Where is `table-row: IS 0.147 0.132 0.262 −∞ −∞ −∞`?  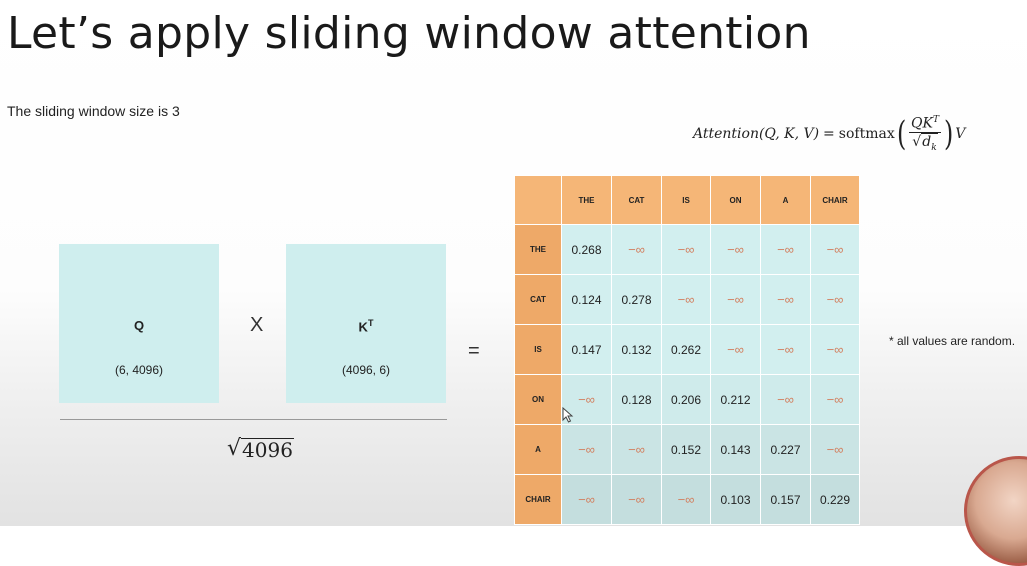 table-row: IS 0.147 0.132 0.262 −∞ −∞ −∞ is located at coordinates (687, 349).